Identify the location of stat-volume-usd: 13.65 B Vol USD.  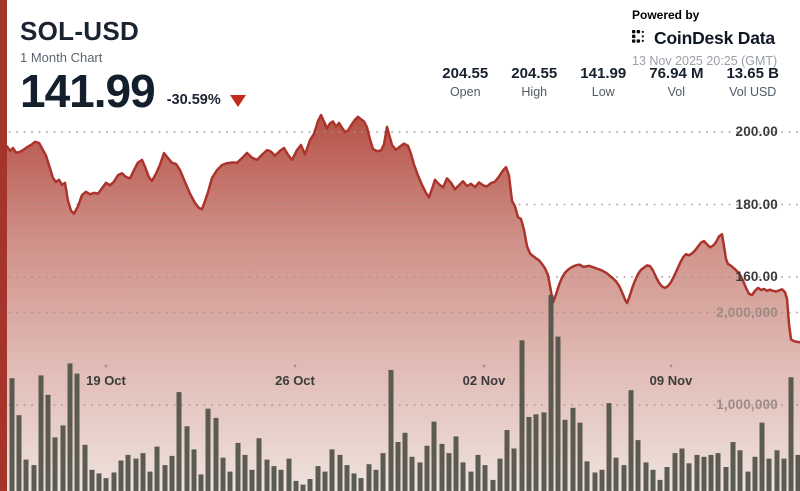
(752, 82).